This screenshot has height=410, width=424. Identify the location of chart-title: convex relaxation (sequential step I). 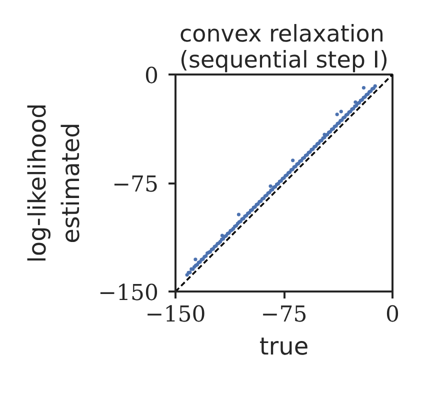
(284, 48).